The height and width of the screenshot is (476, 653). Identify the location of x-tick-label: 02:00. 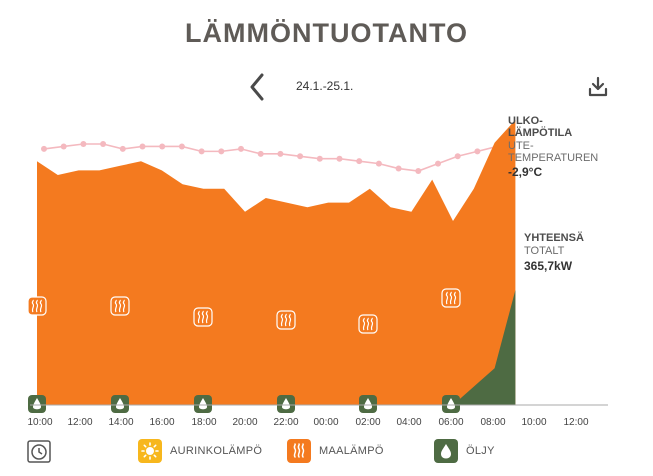
(367, 422).